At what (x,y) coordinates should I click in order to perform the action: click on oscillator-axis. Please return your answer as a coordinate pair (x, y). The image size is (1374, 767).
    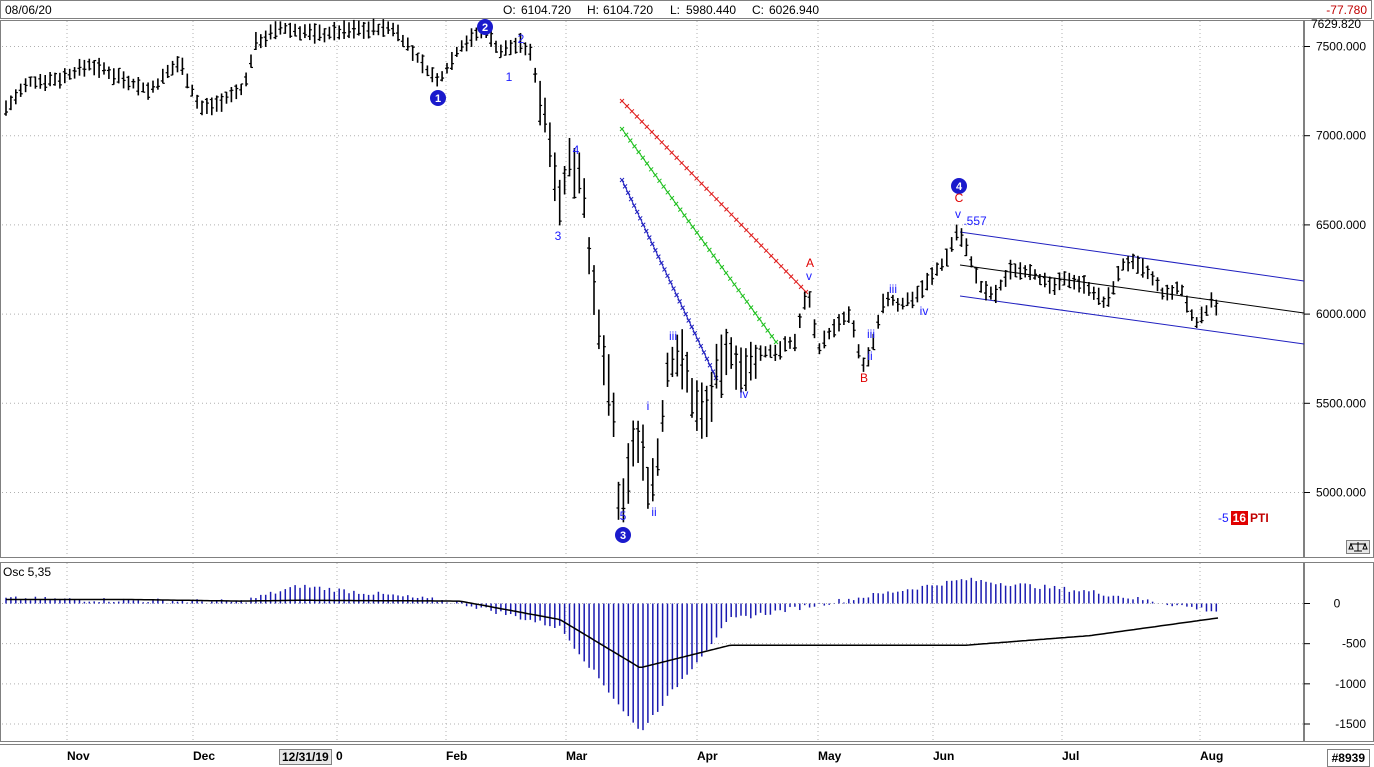
    Looking at the image, I should click on (1339, 652).